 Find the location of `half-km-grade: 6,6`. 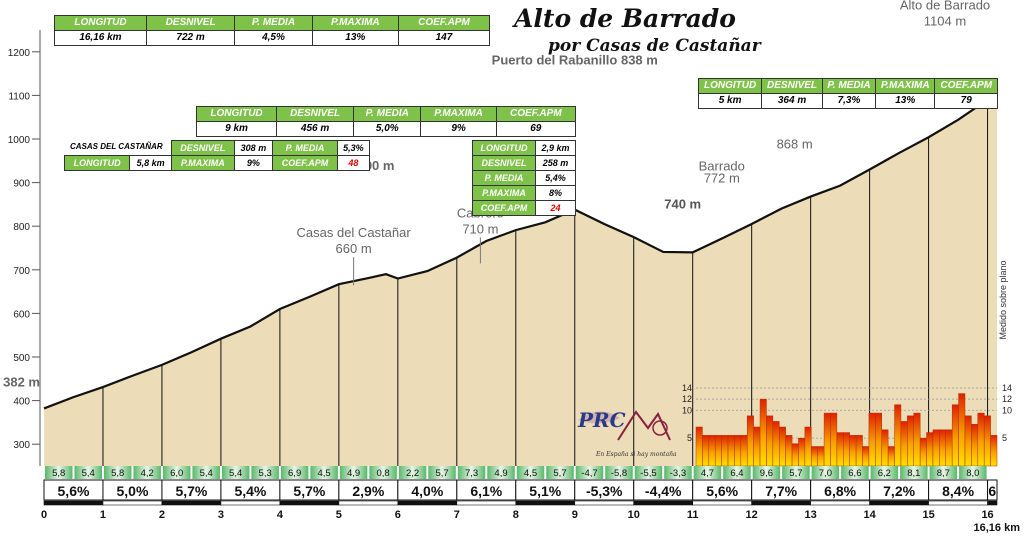

half-km-grade: 6,6 is located at coordinates (854, 473).